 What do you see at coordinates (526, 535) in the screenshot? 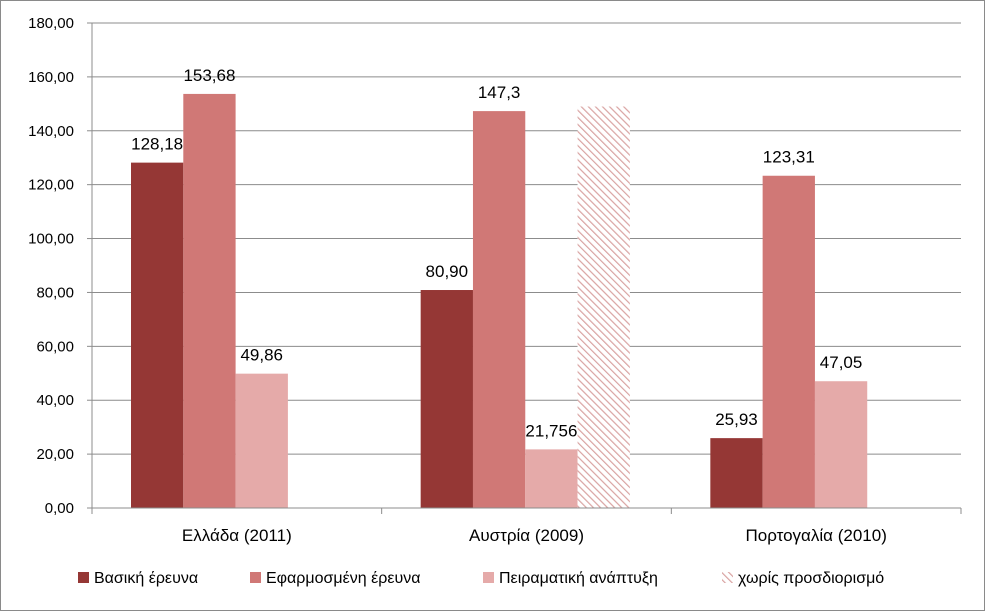
I see `x-category-label: Αυστρία (2009)` at bounding box center [526, 535].